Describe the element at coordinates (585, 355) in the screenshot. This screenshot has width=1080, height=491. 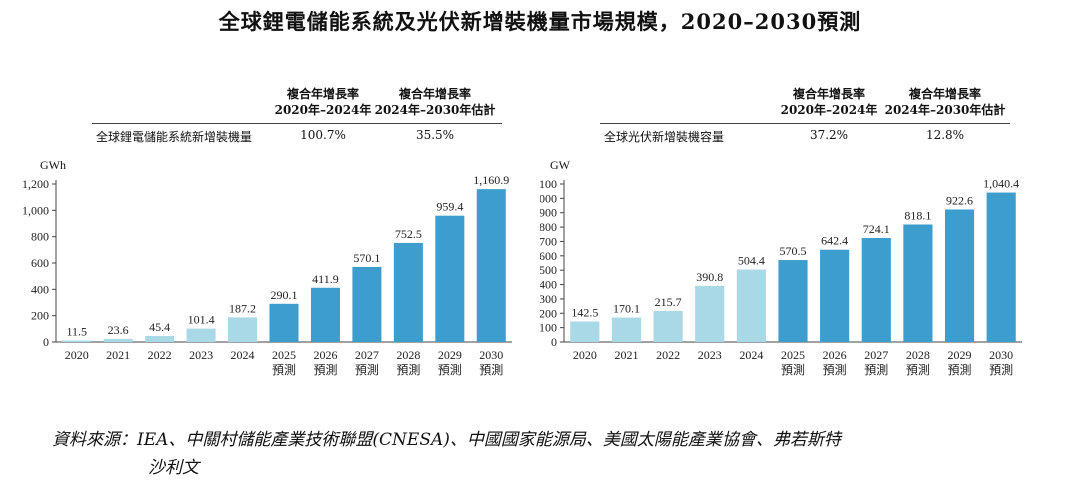
I see `right-x-tick-label-2020: 2020` at that location.